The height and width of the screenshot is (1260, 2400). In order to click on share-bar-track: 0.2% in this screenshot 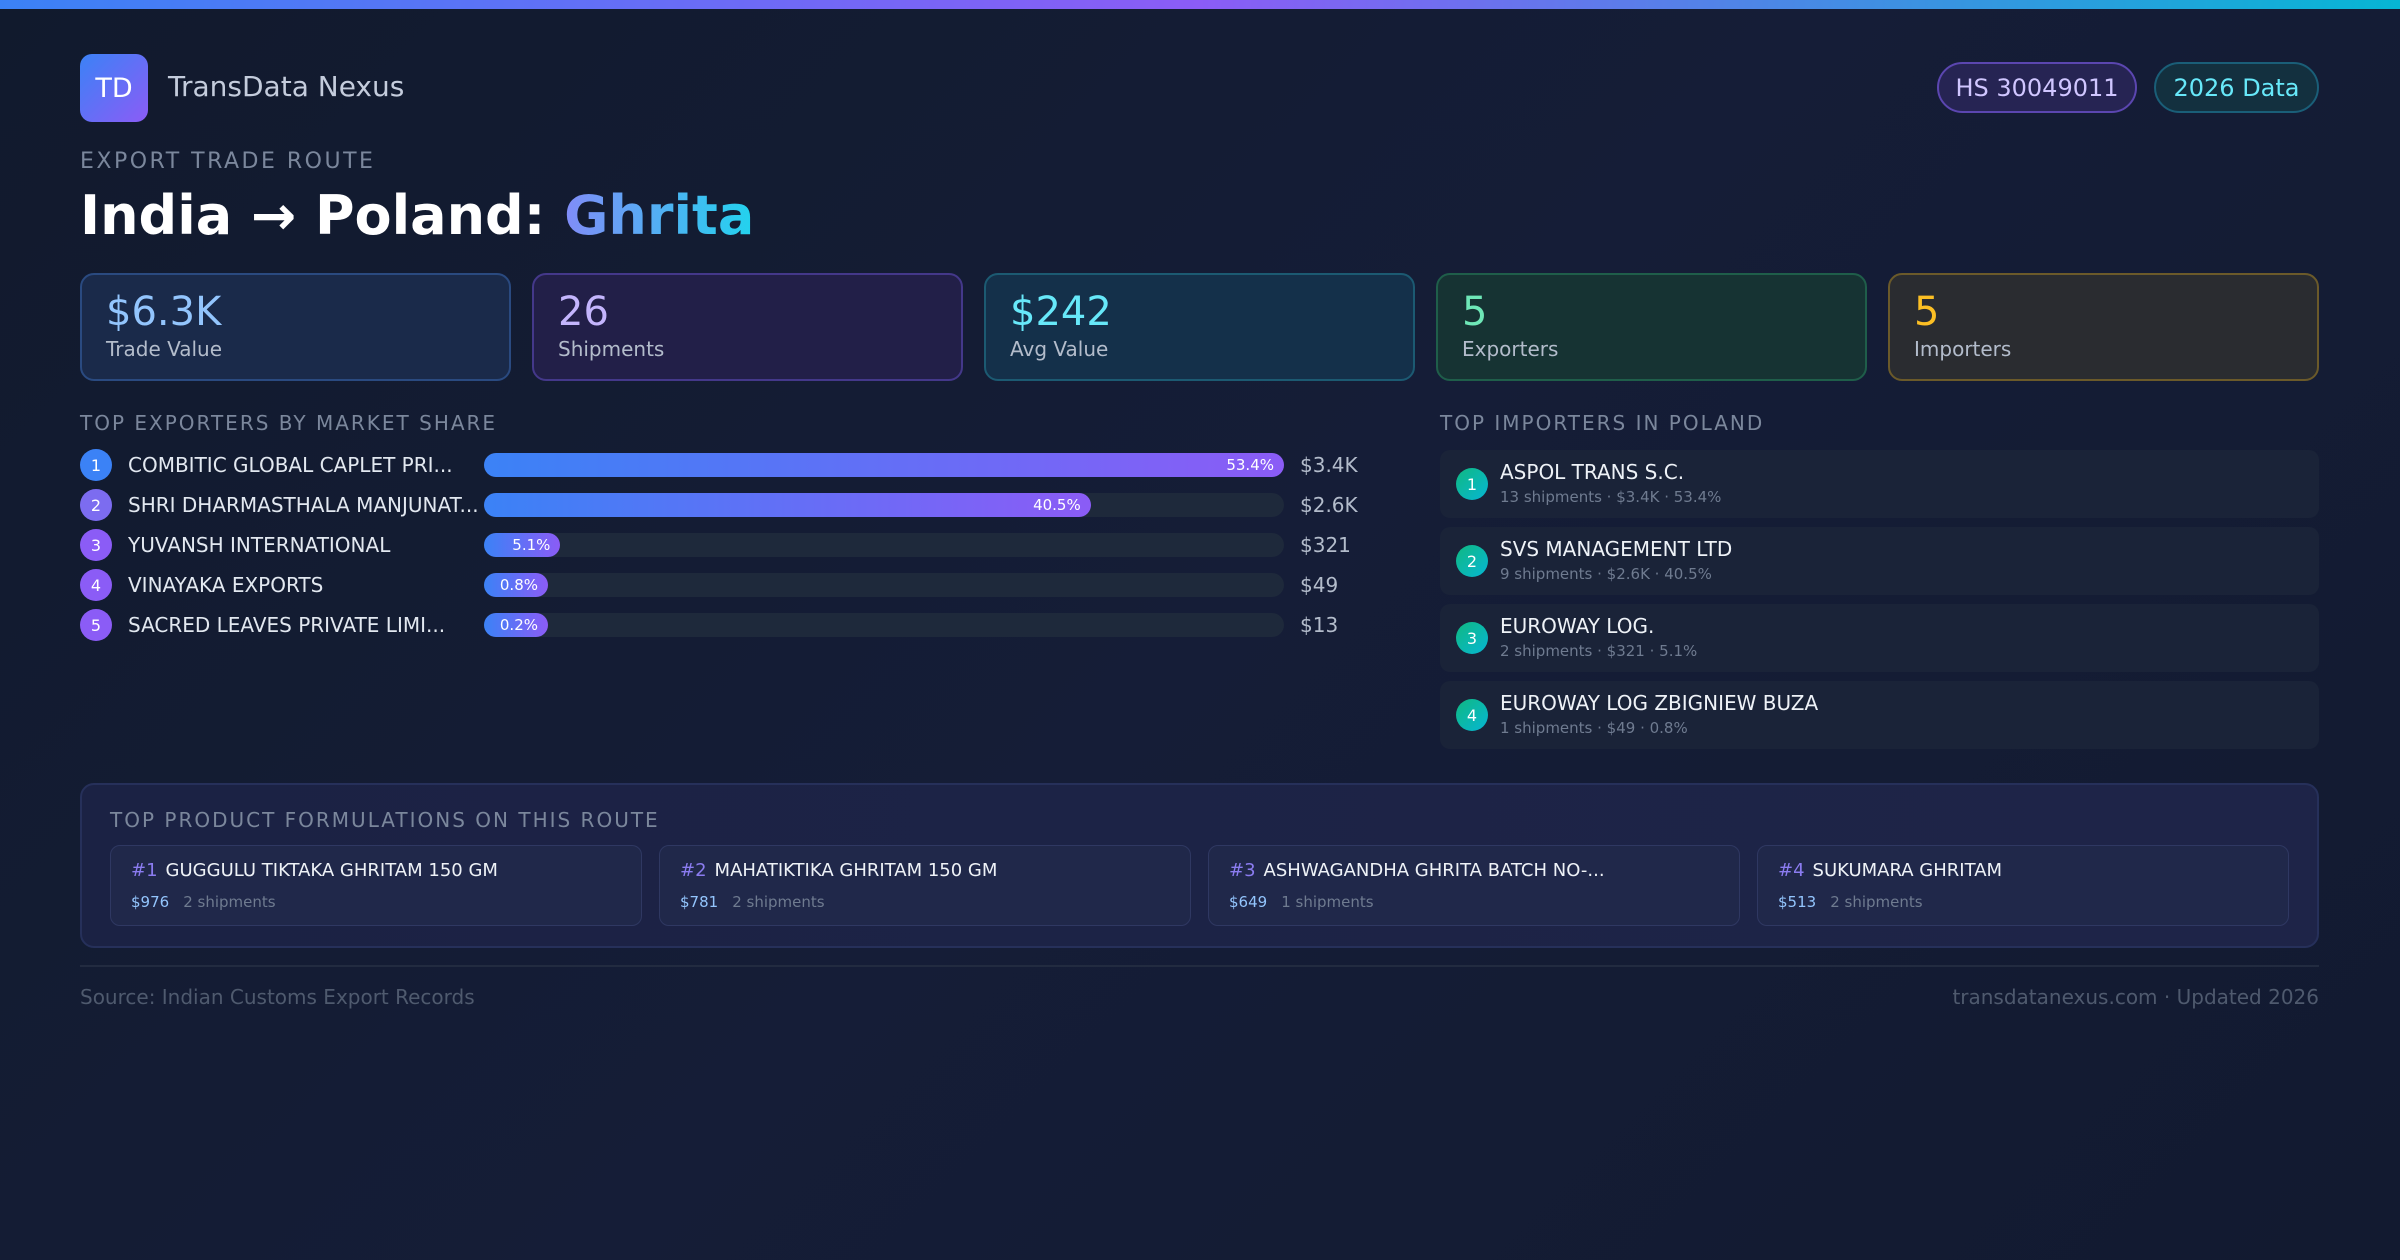, I will do `click(884, 625)`.